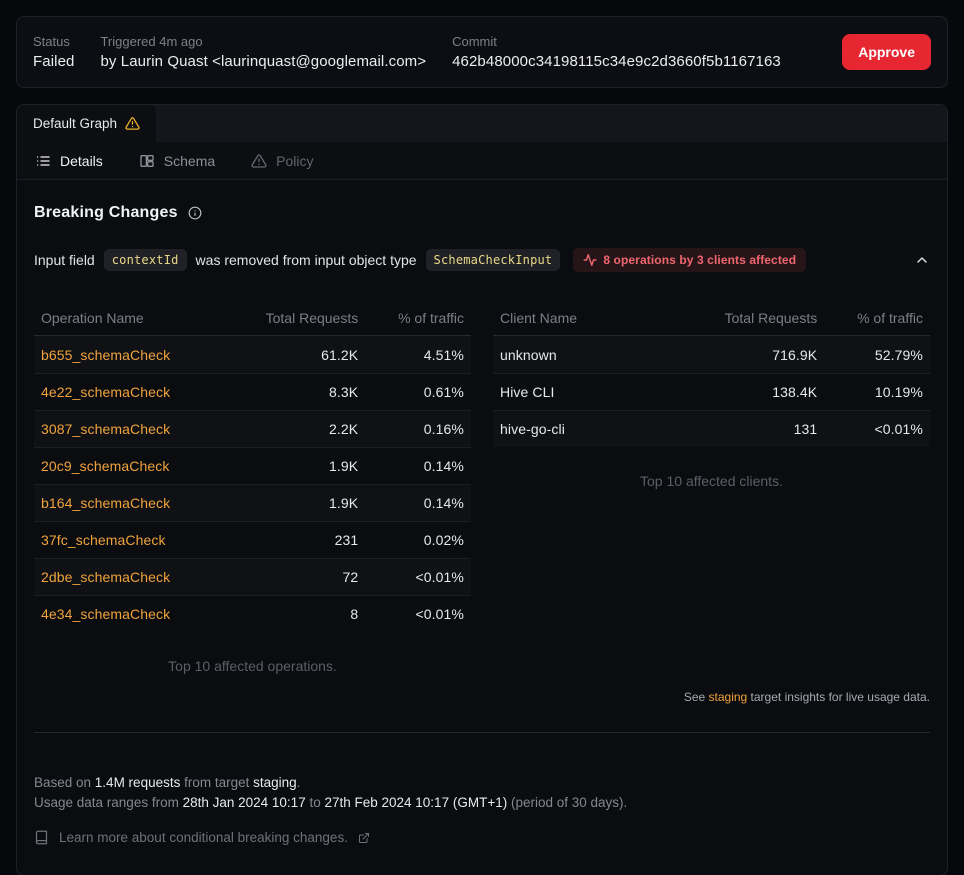  I want to click on table-row: unknown 716.9K 52.79%, so click(711, 354).